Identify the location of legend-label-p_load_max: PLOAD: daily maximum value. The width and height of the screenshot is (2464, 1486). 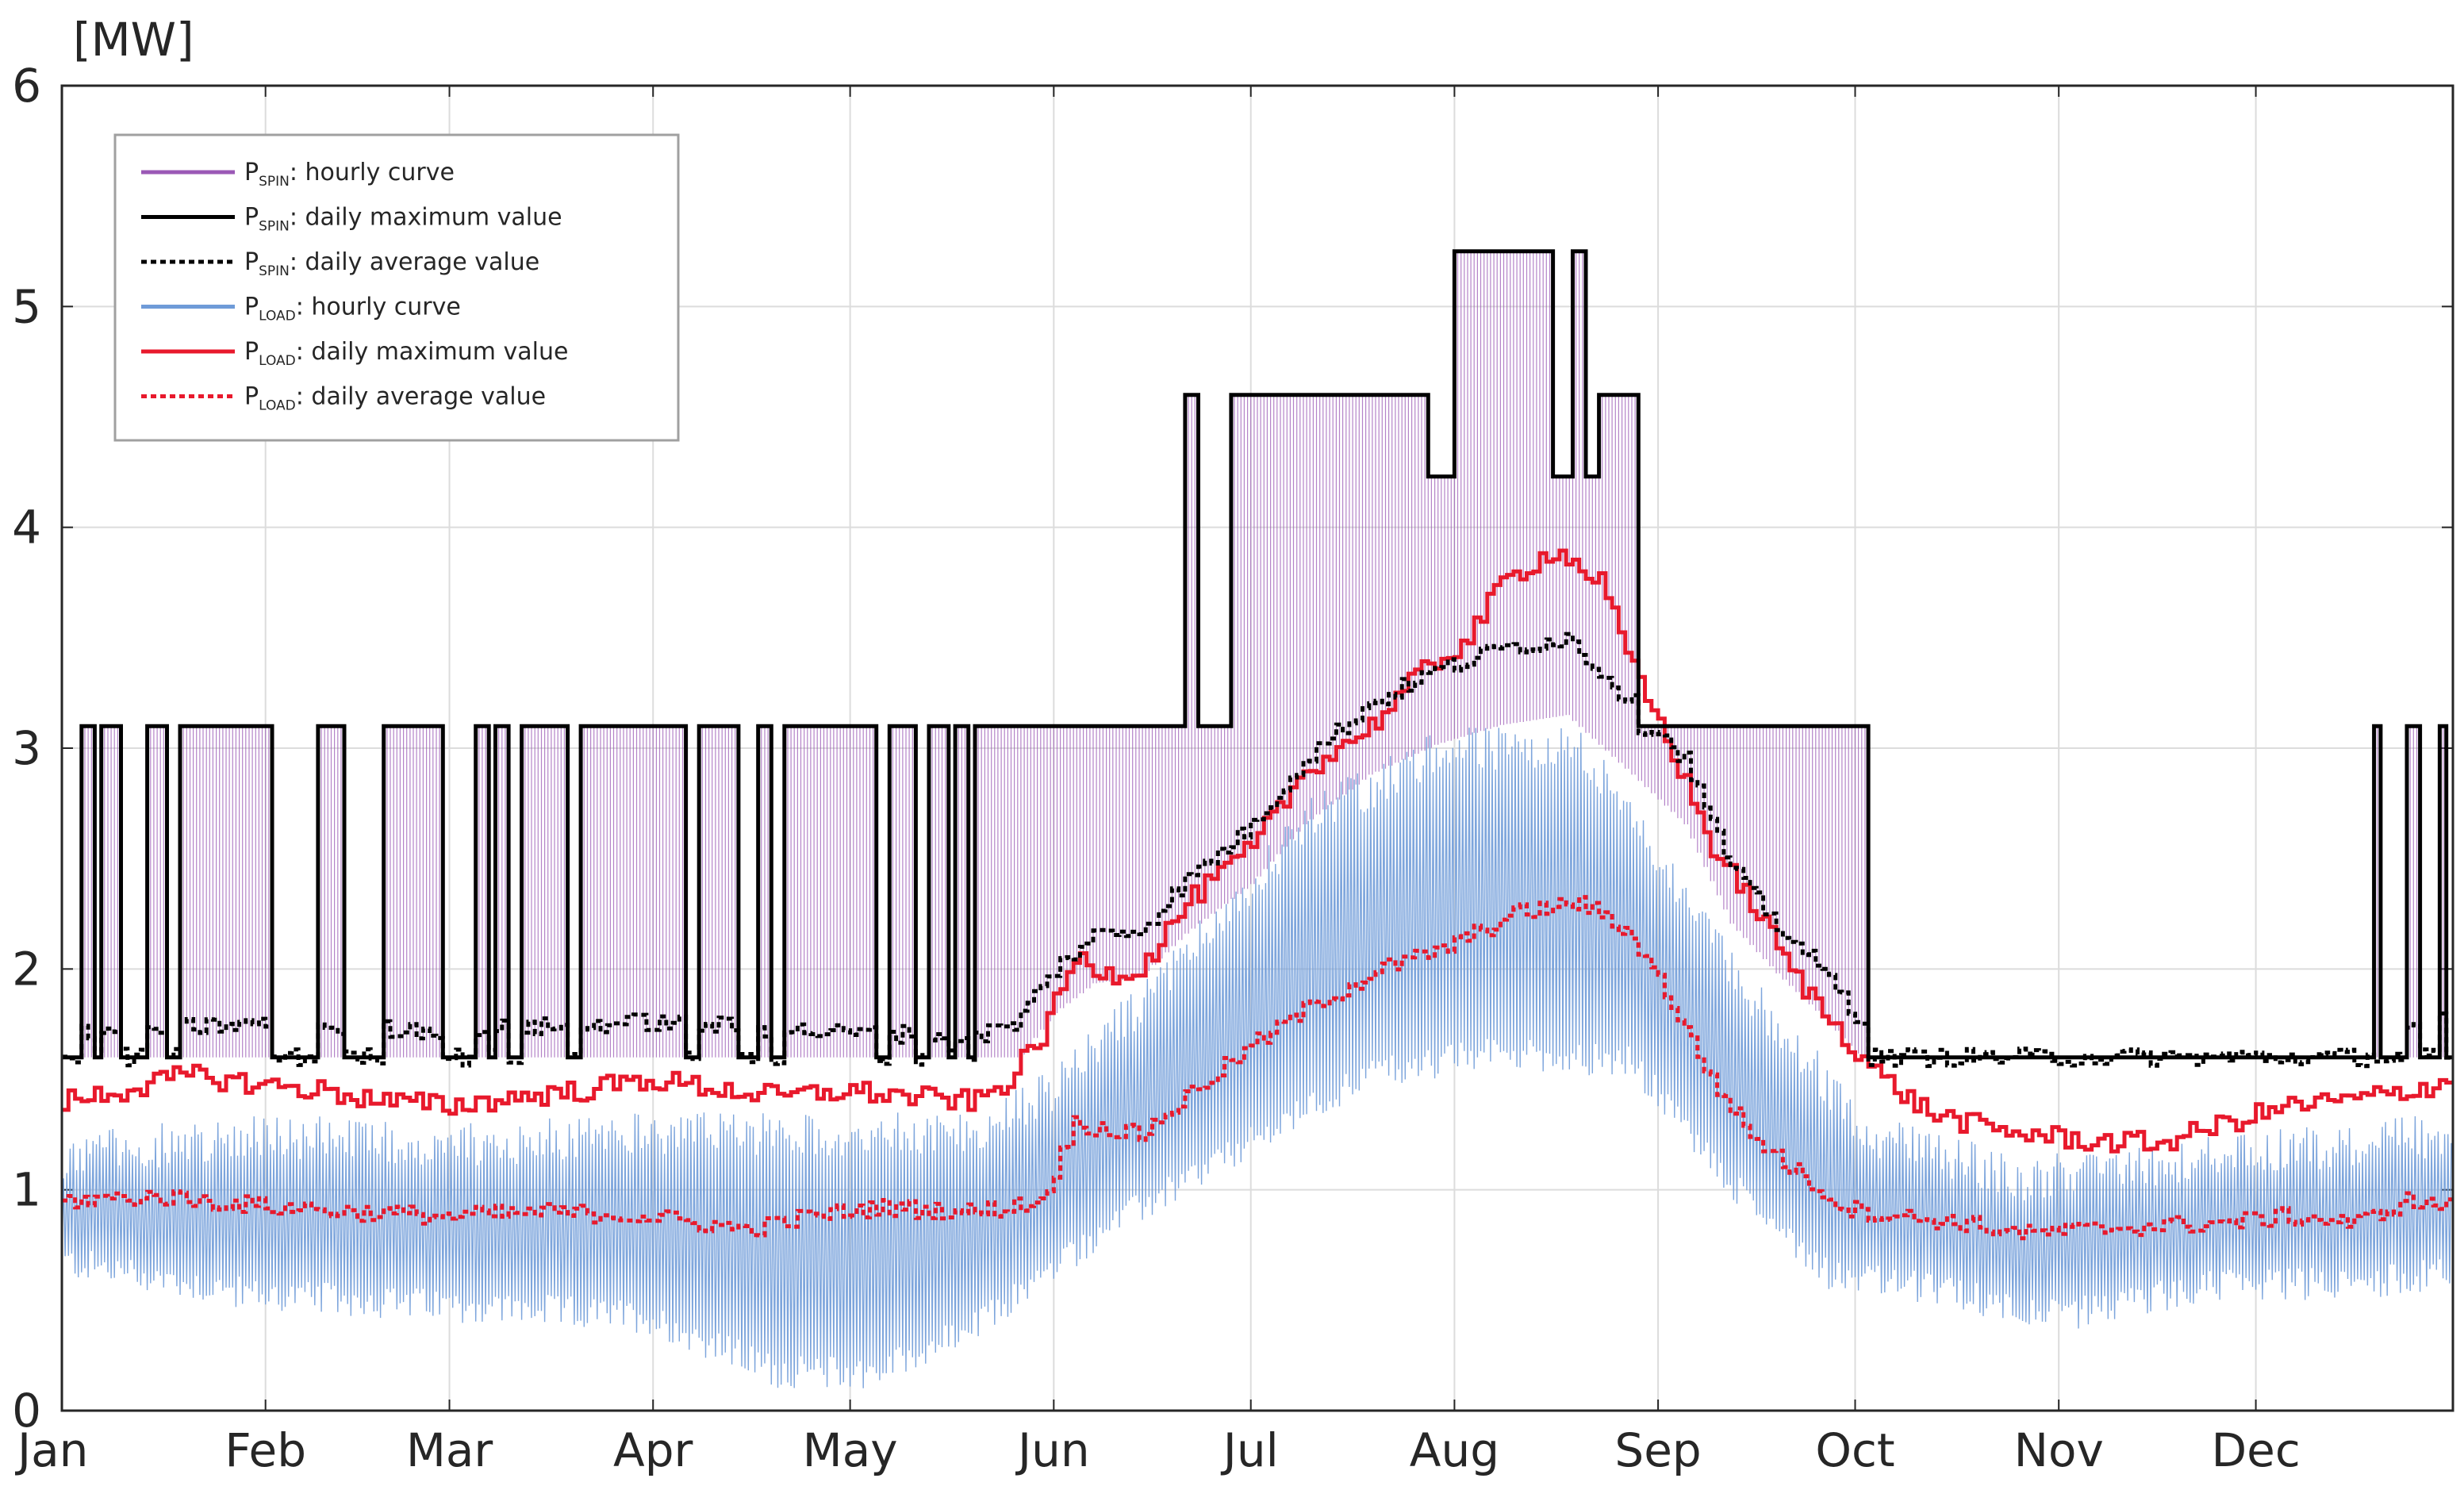
(406, 353).